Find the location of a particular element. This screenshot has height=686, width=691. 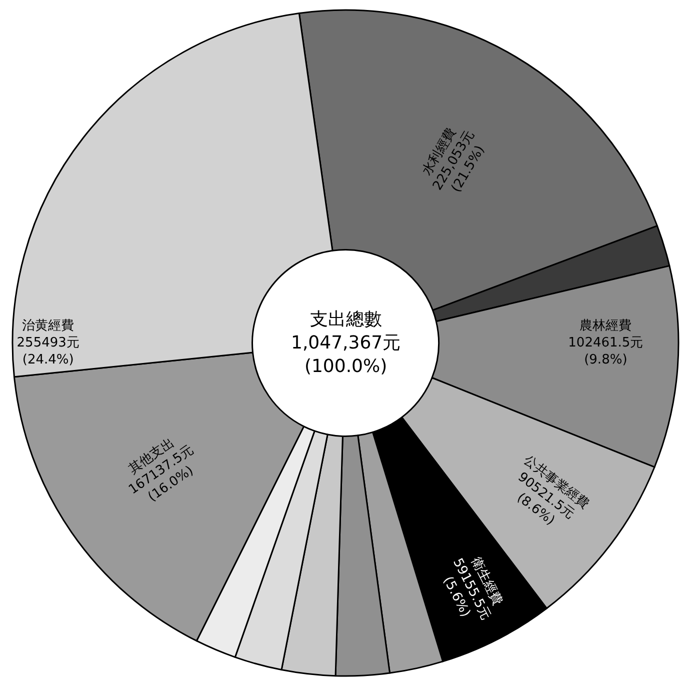

slice-label: 治黄經費 is located at coordinates (48, 326).